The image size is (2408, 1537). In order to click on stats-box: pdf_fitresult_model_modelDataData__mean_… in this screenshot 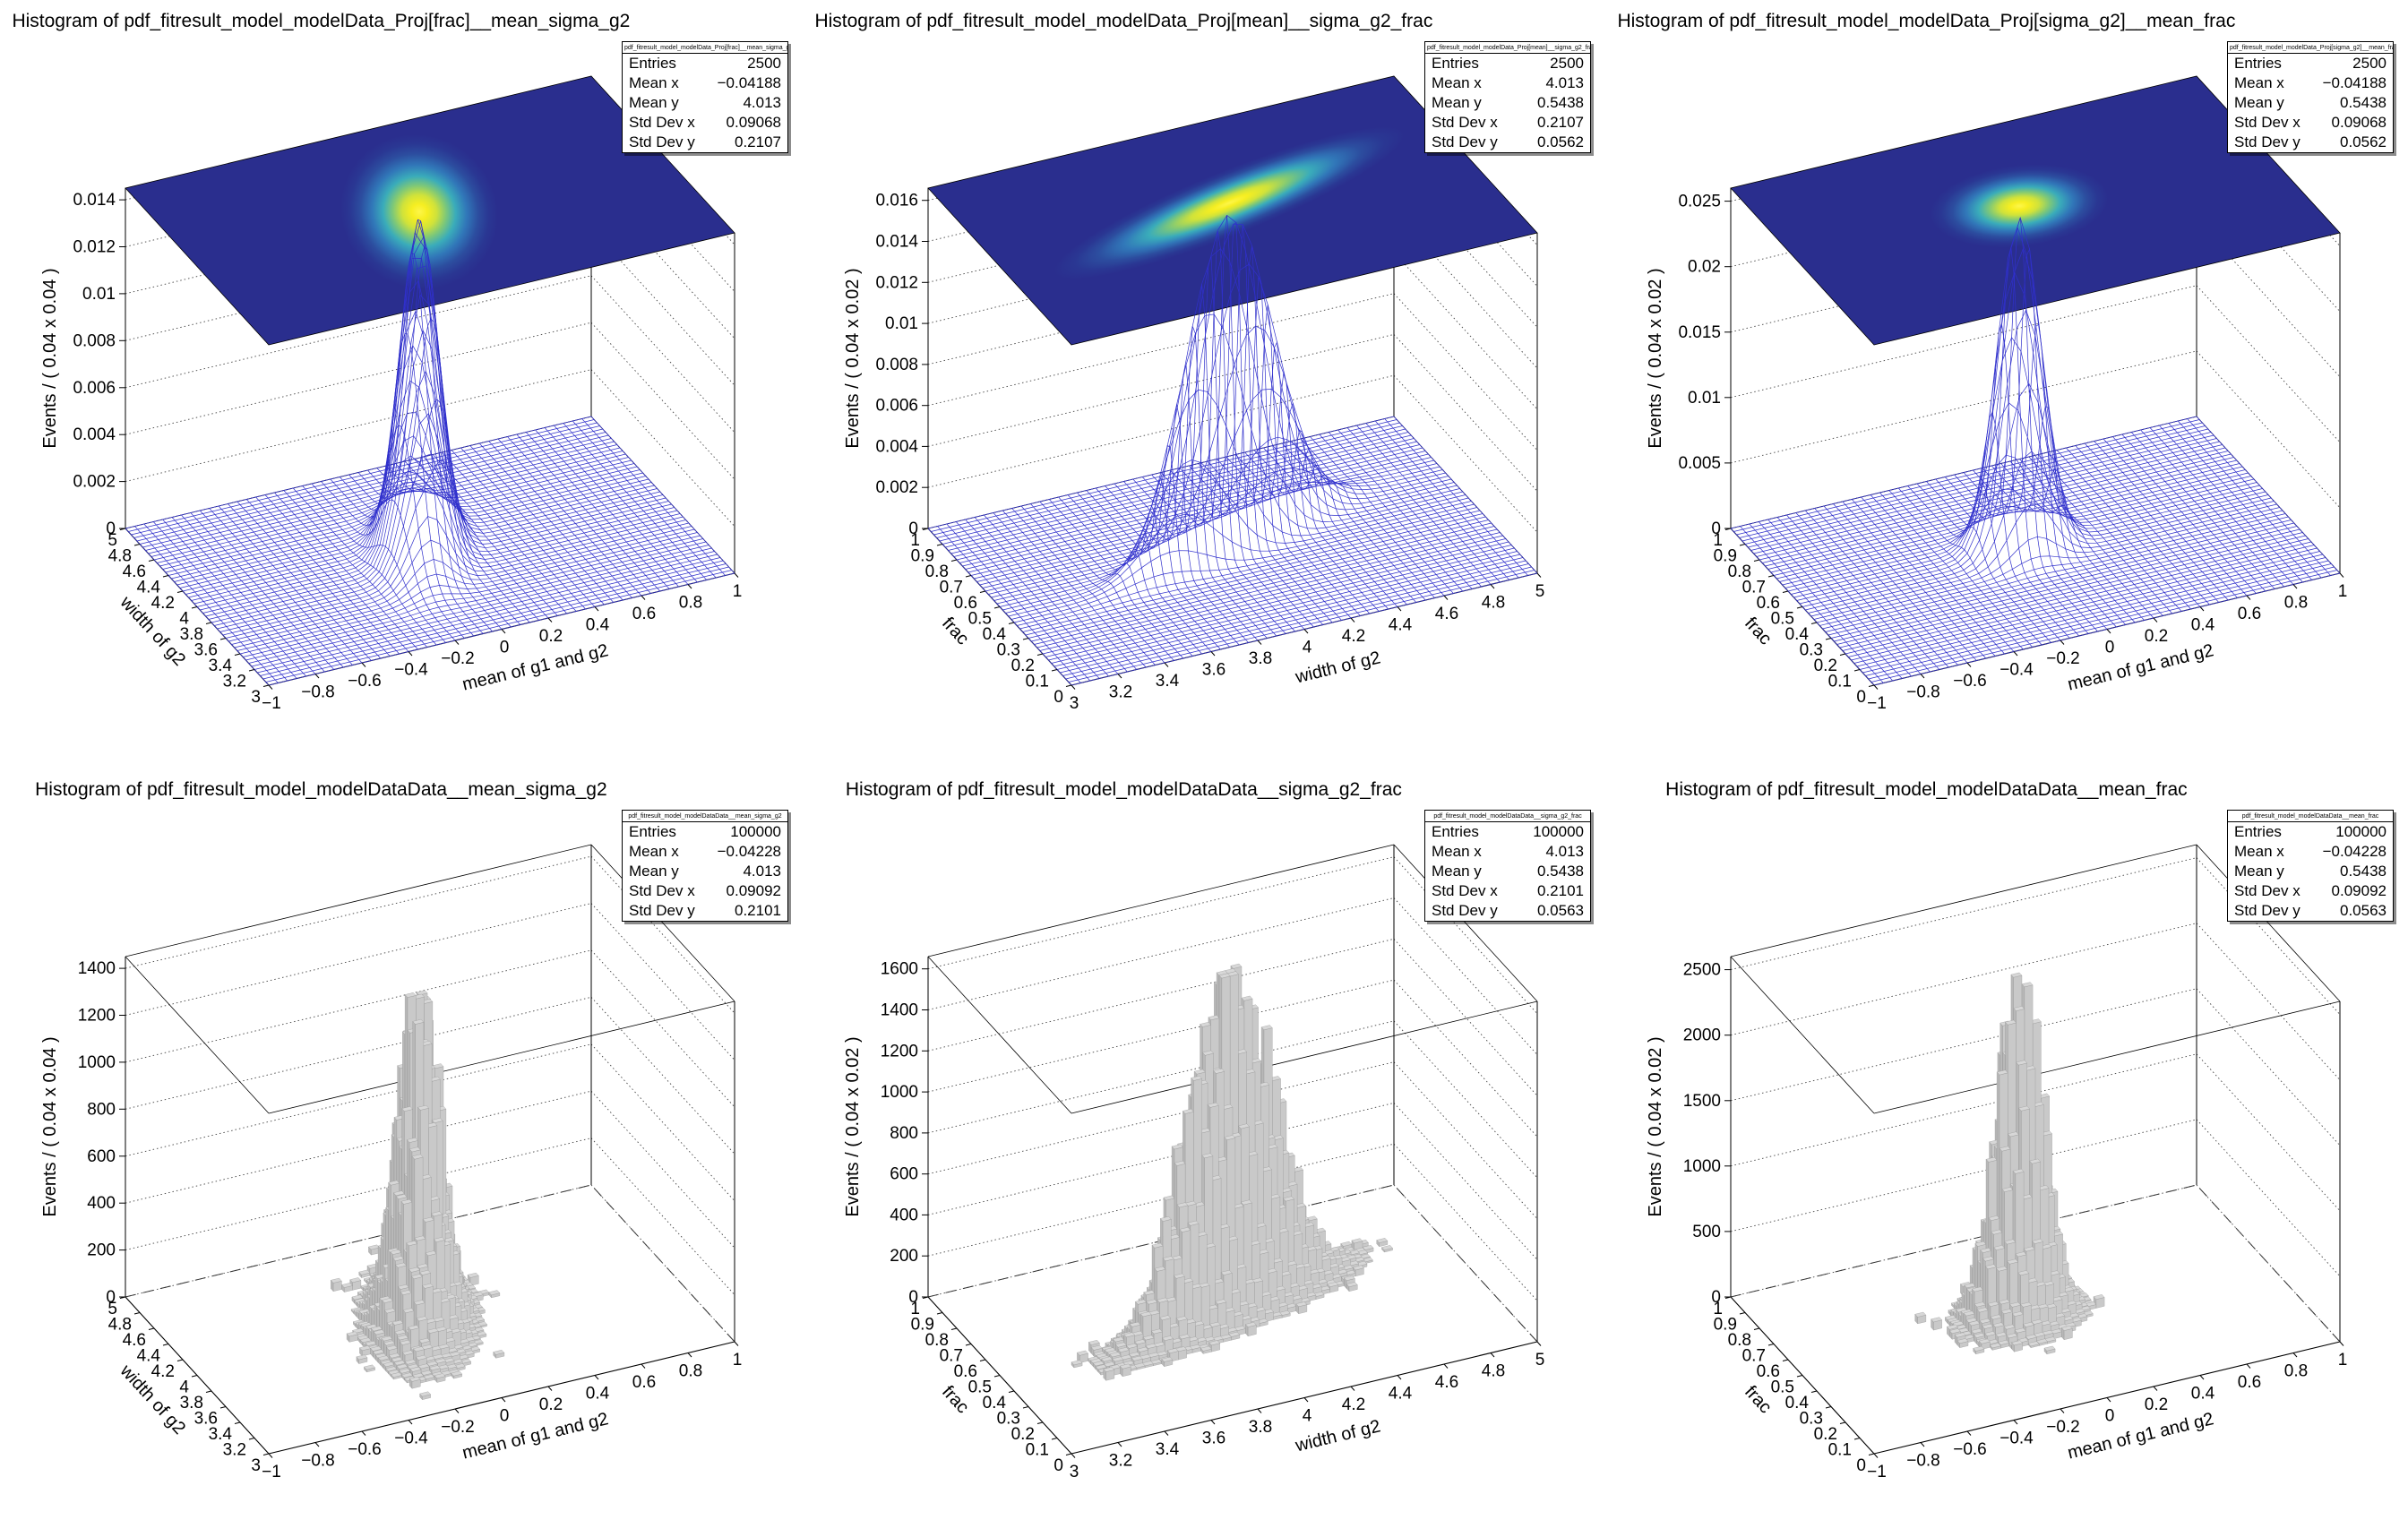, I will do `click(705, 866)`.